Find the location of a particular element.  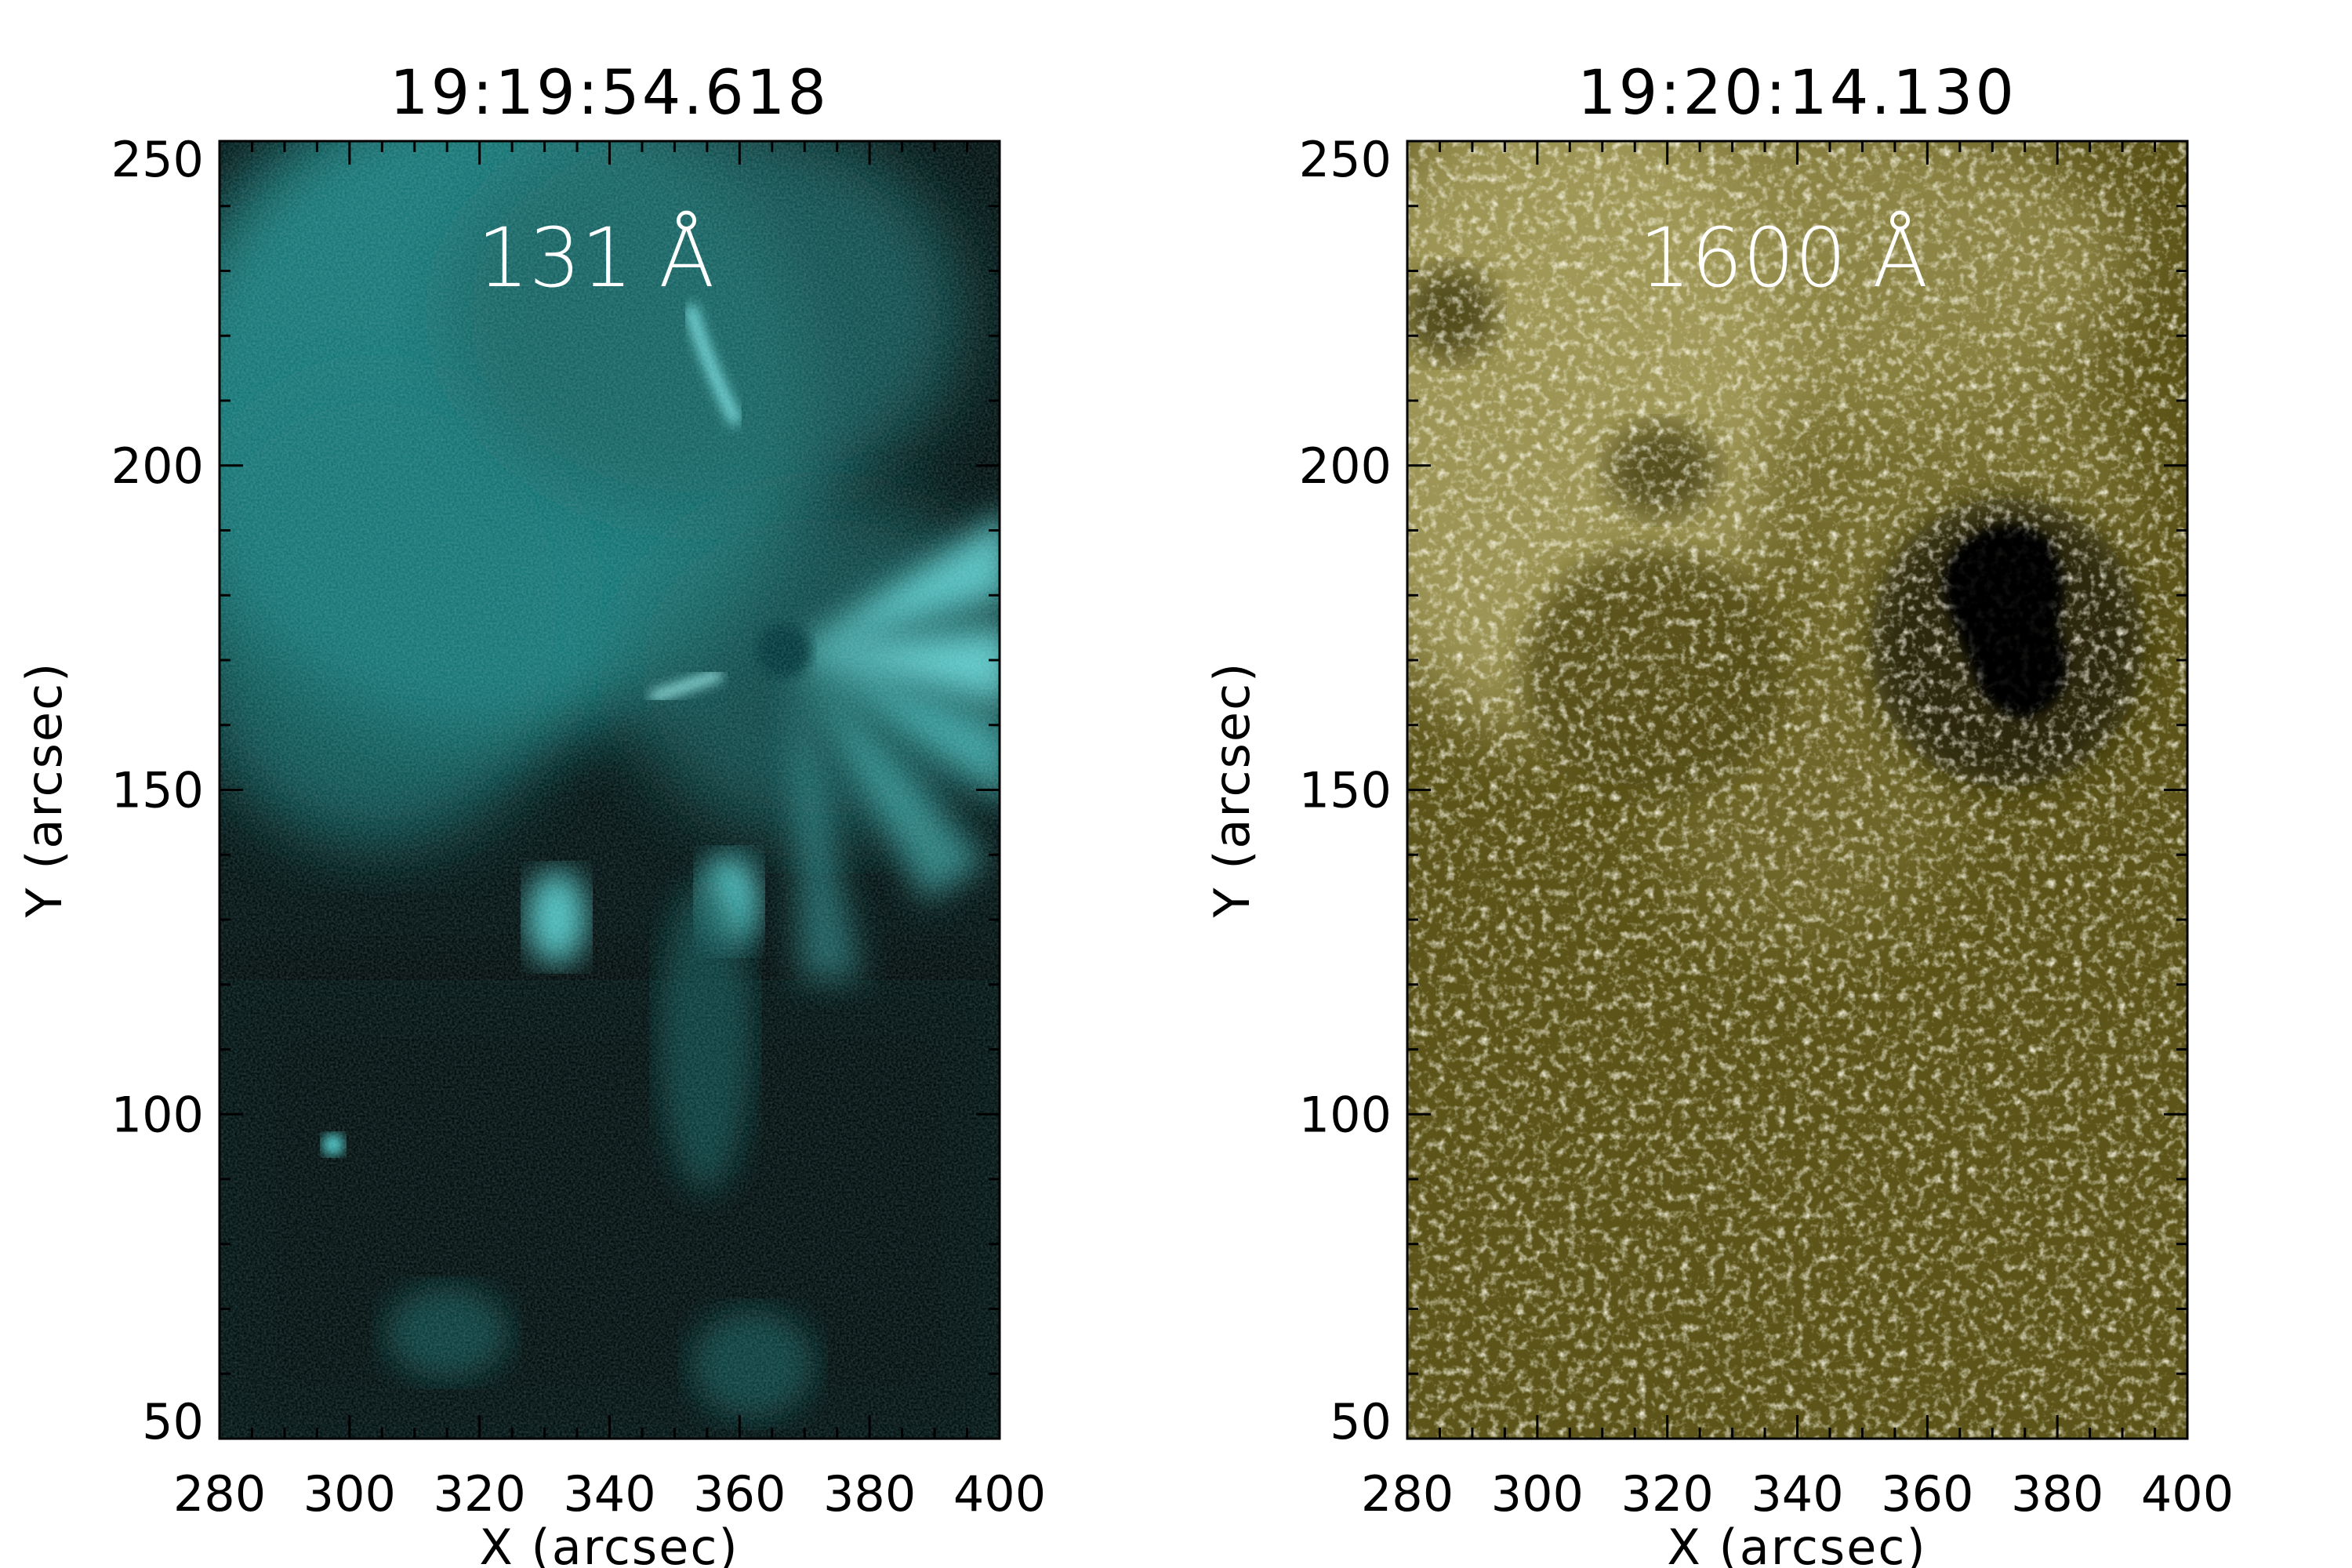

wavelength-label: 1600 Å is located at coordinates (1784, 258).